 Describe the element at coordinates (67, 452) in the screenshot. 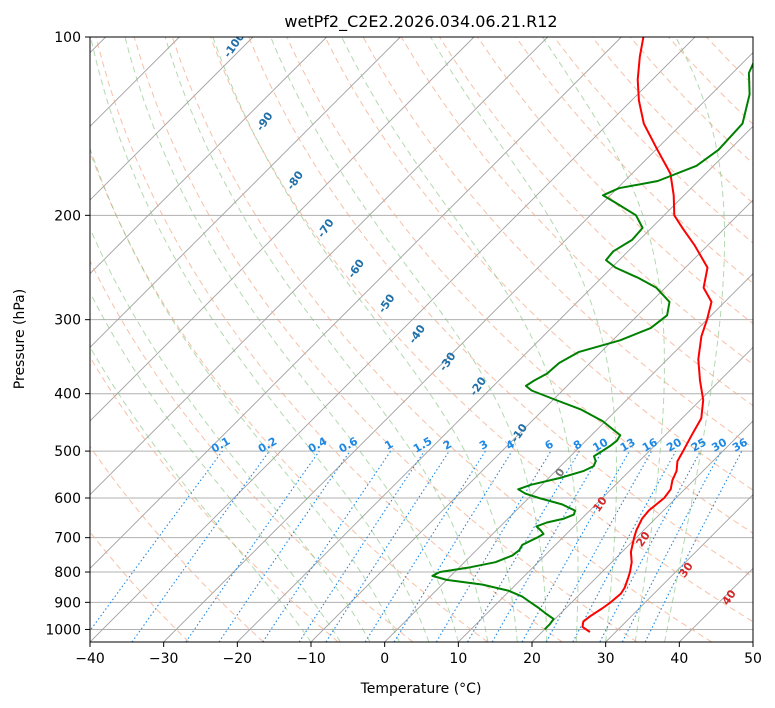

I see `y-tick-label: 500` at that location.